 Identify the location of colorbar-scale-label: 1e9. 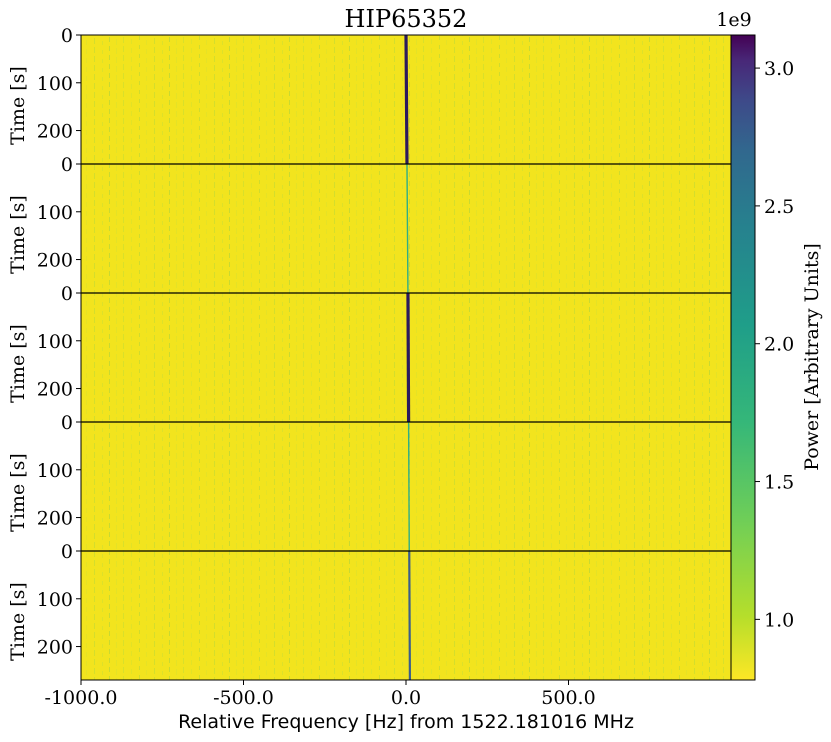
(733, 20).